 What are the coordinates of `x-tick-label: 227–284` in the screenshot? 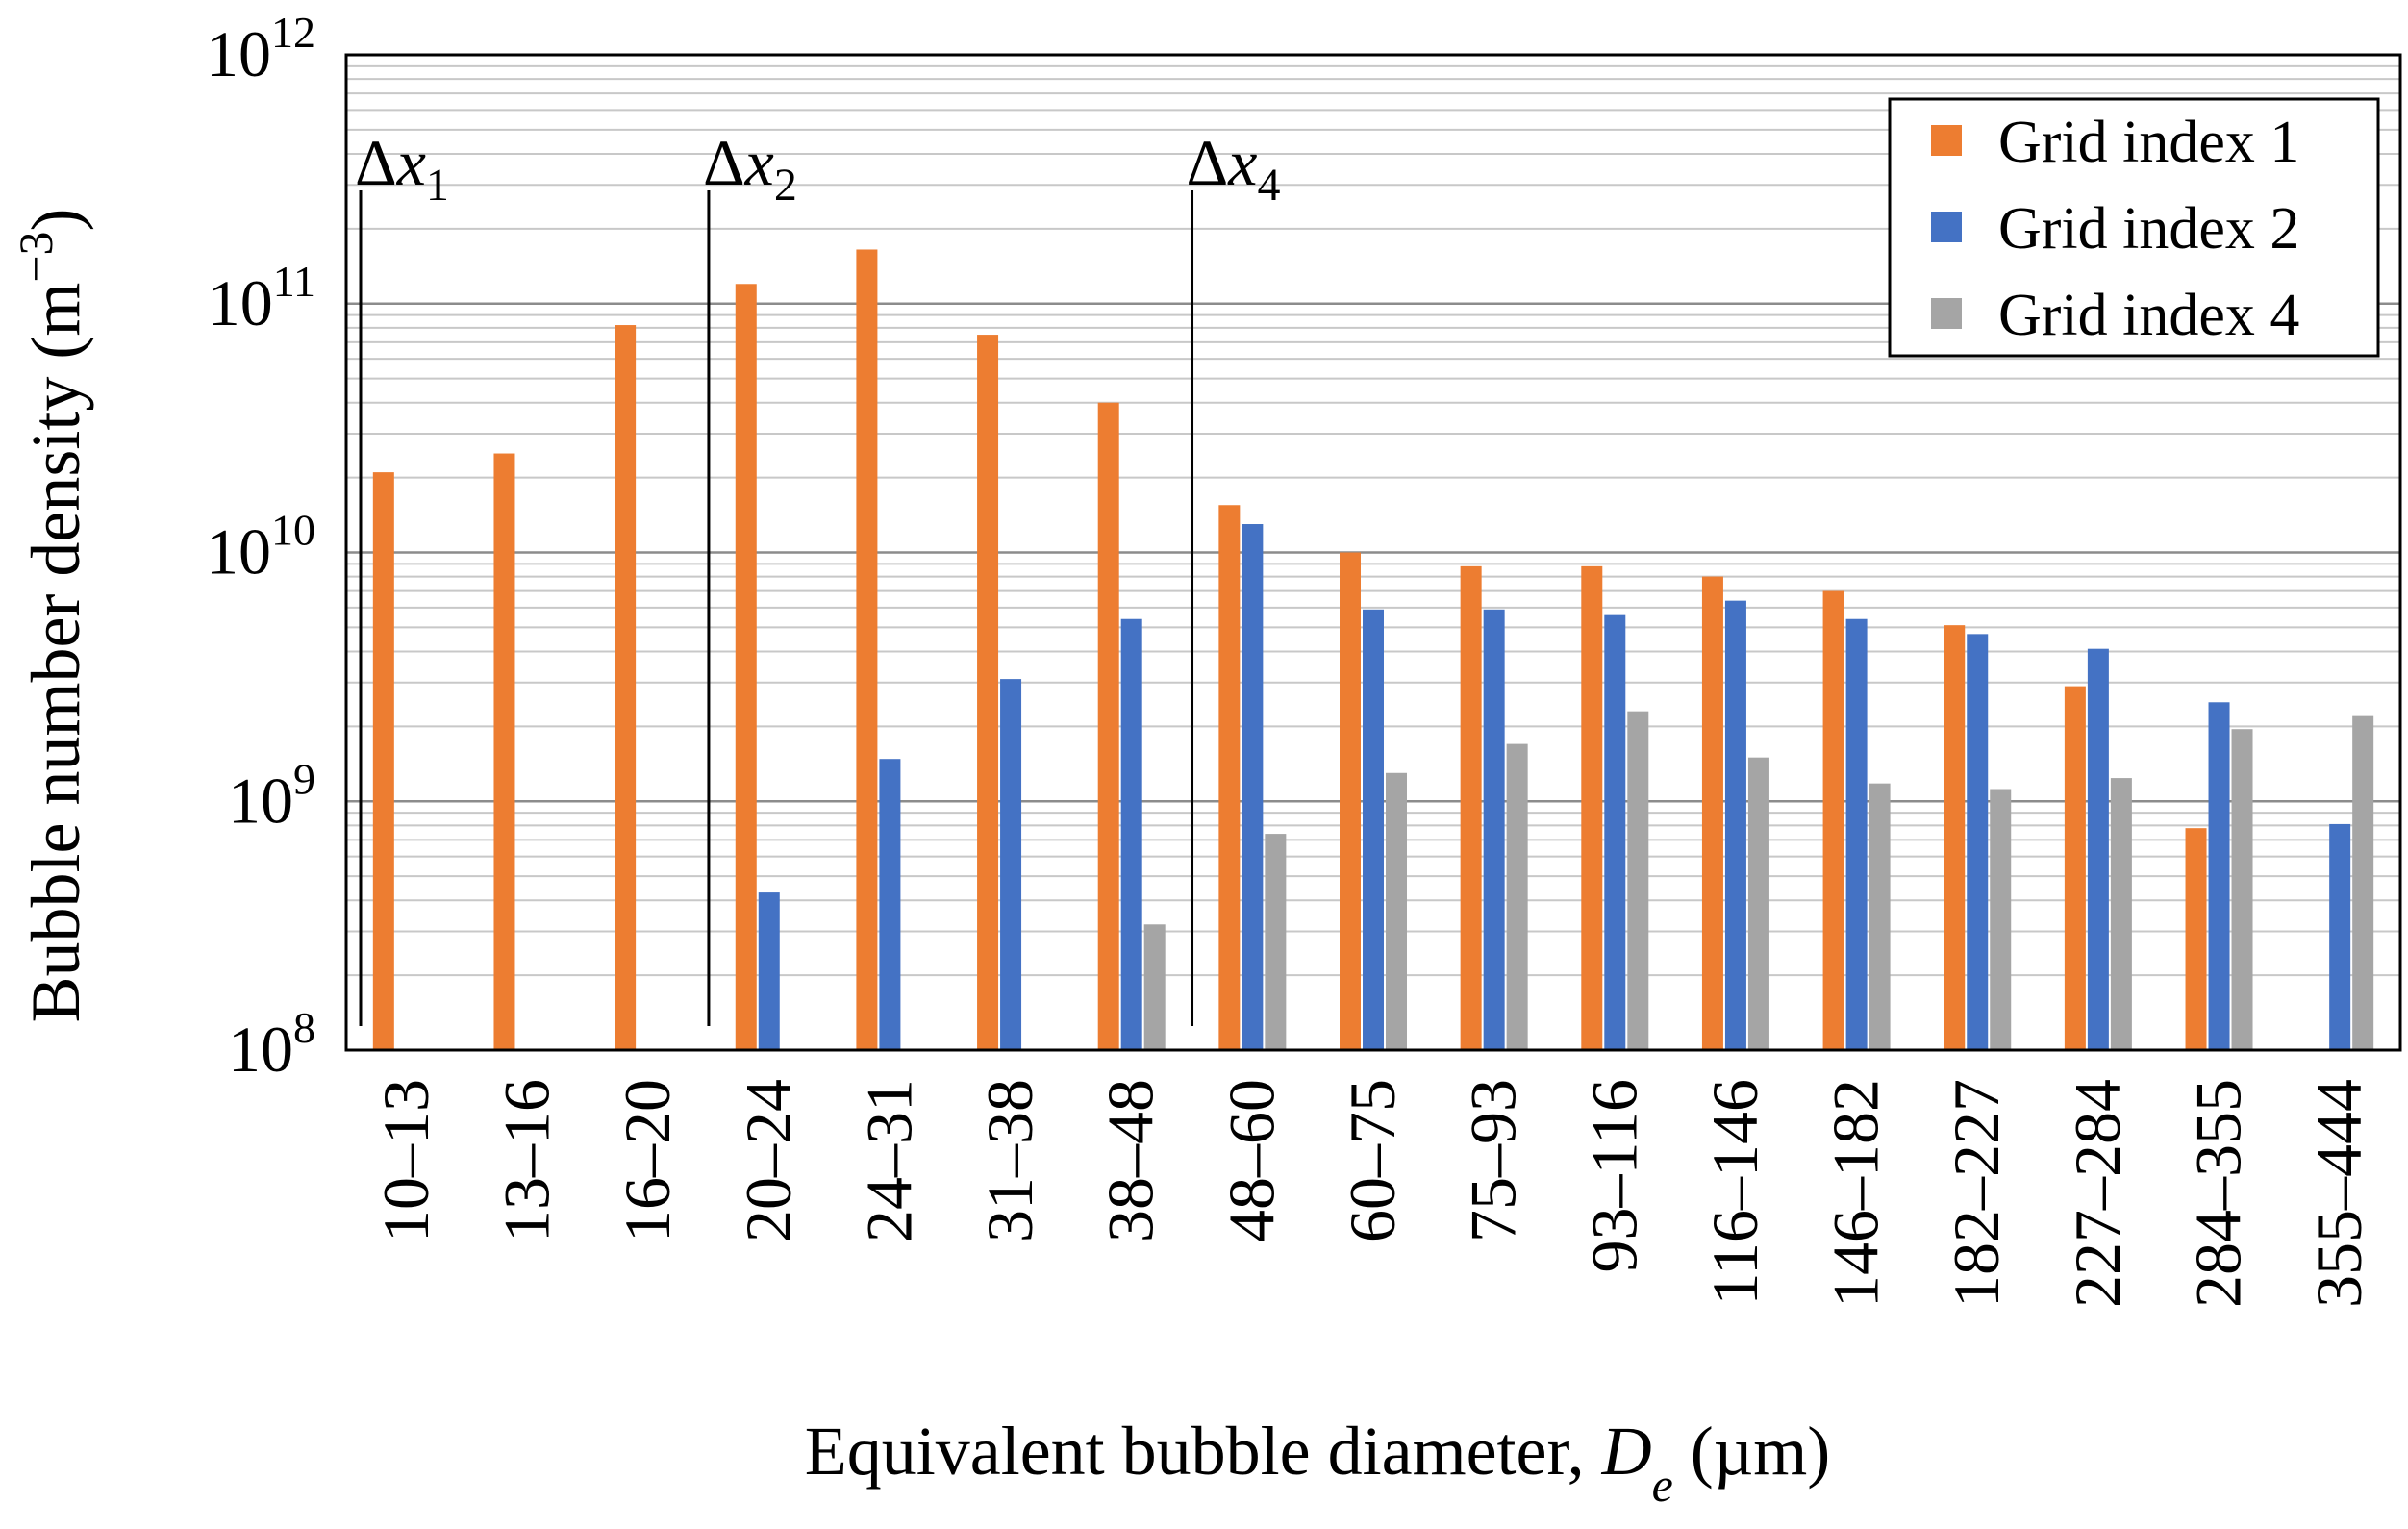 It's located at (2097, 1193).